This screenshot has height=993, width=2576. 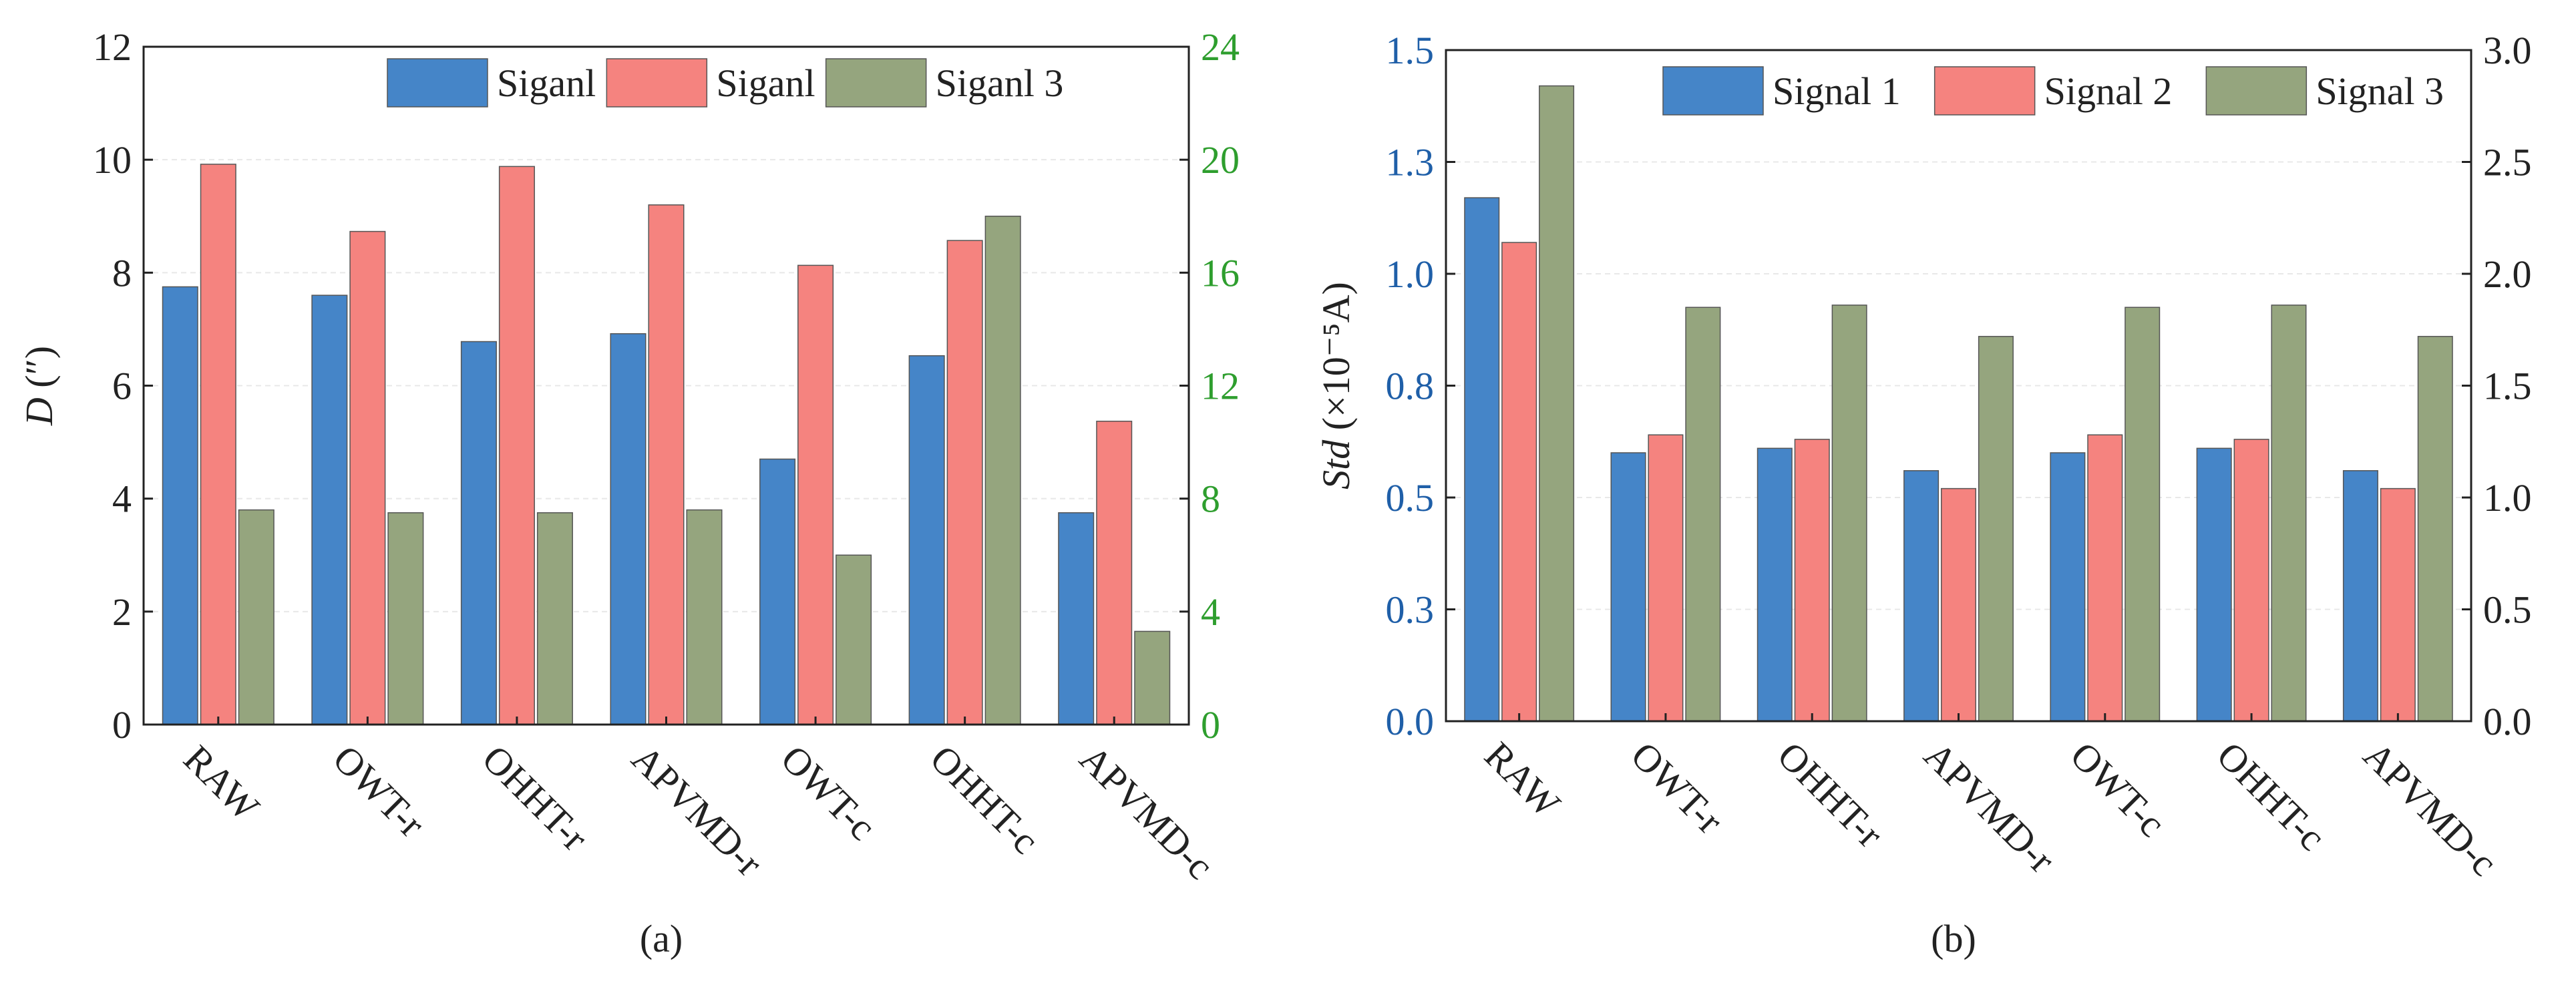 What do you see at coordinates (1336, 464) in the screenshot?
I see `y-axis-label-symbol: Std` at bounding box center [1336, 464].